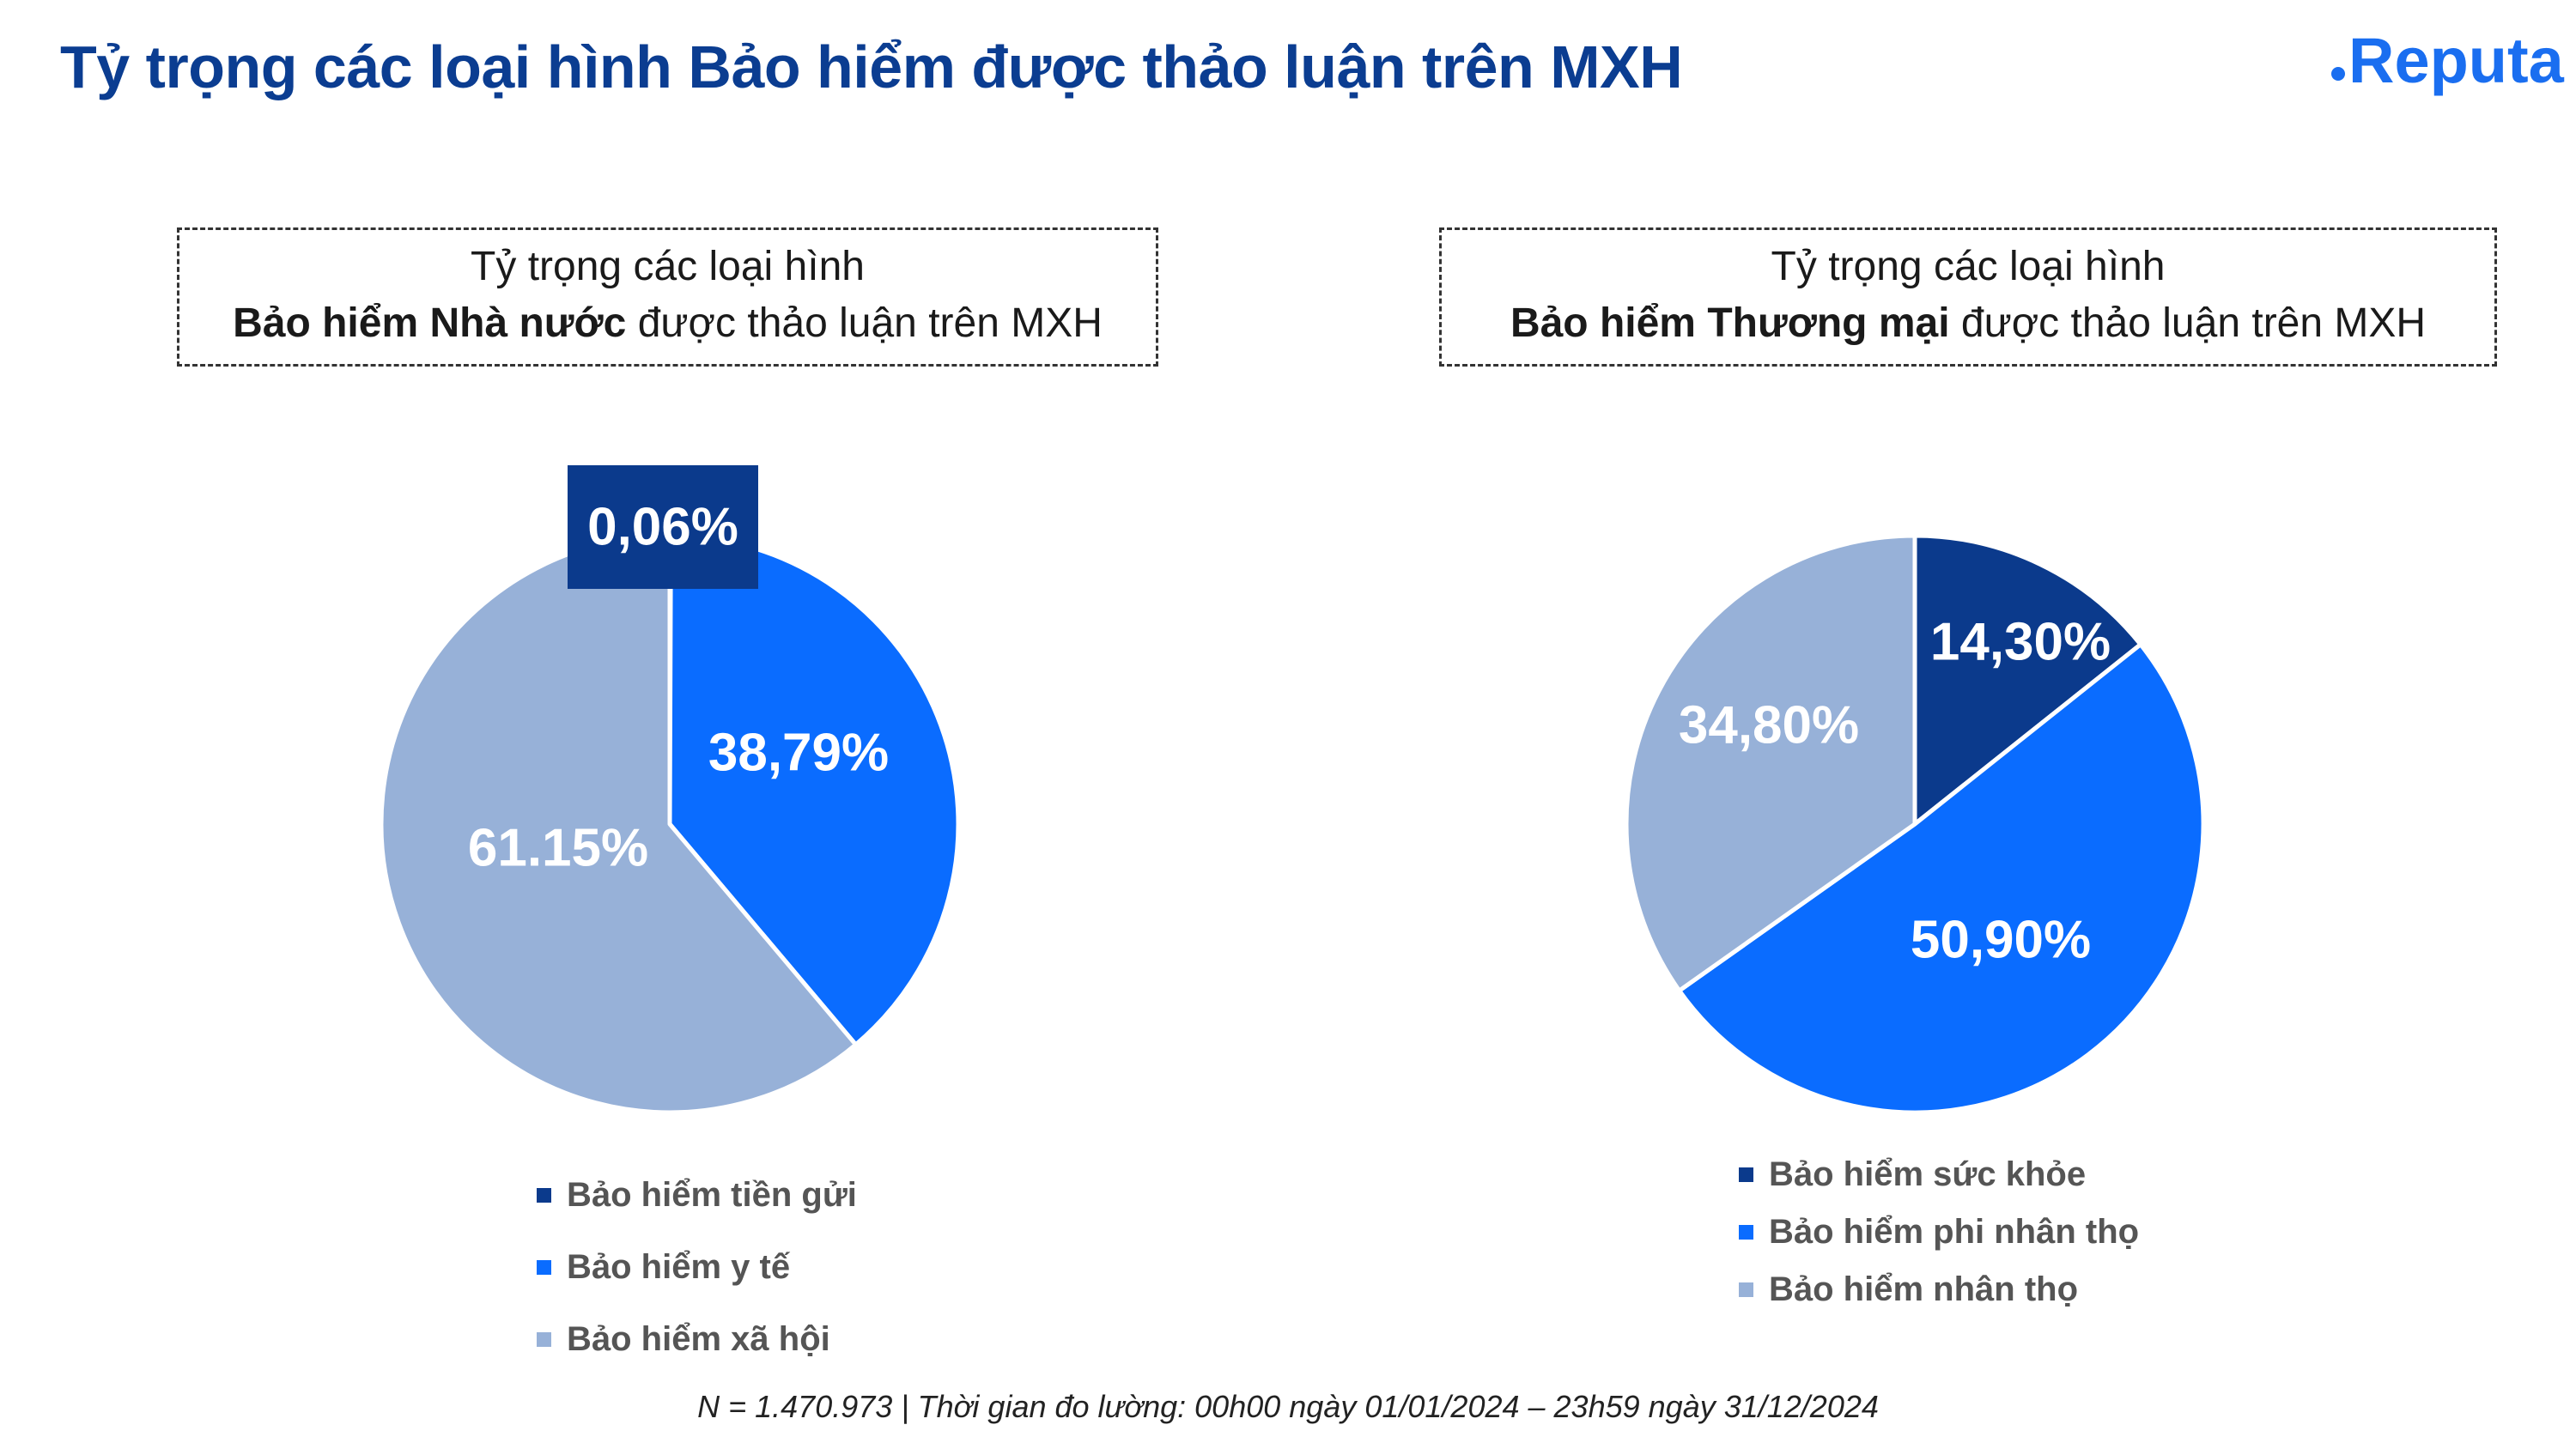 The width and height of the screenshot is (2576, 1449). I want to click on left-chart-title-rest: được thảo luận trên MXH, so click(865, 323).